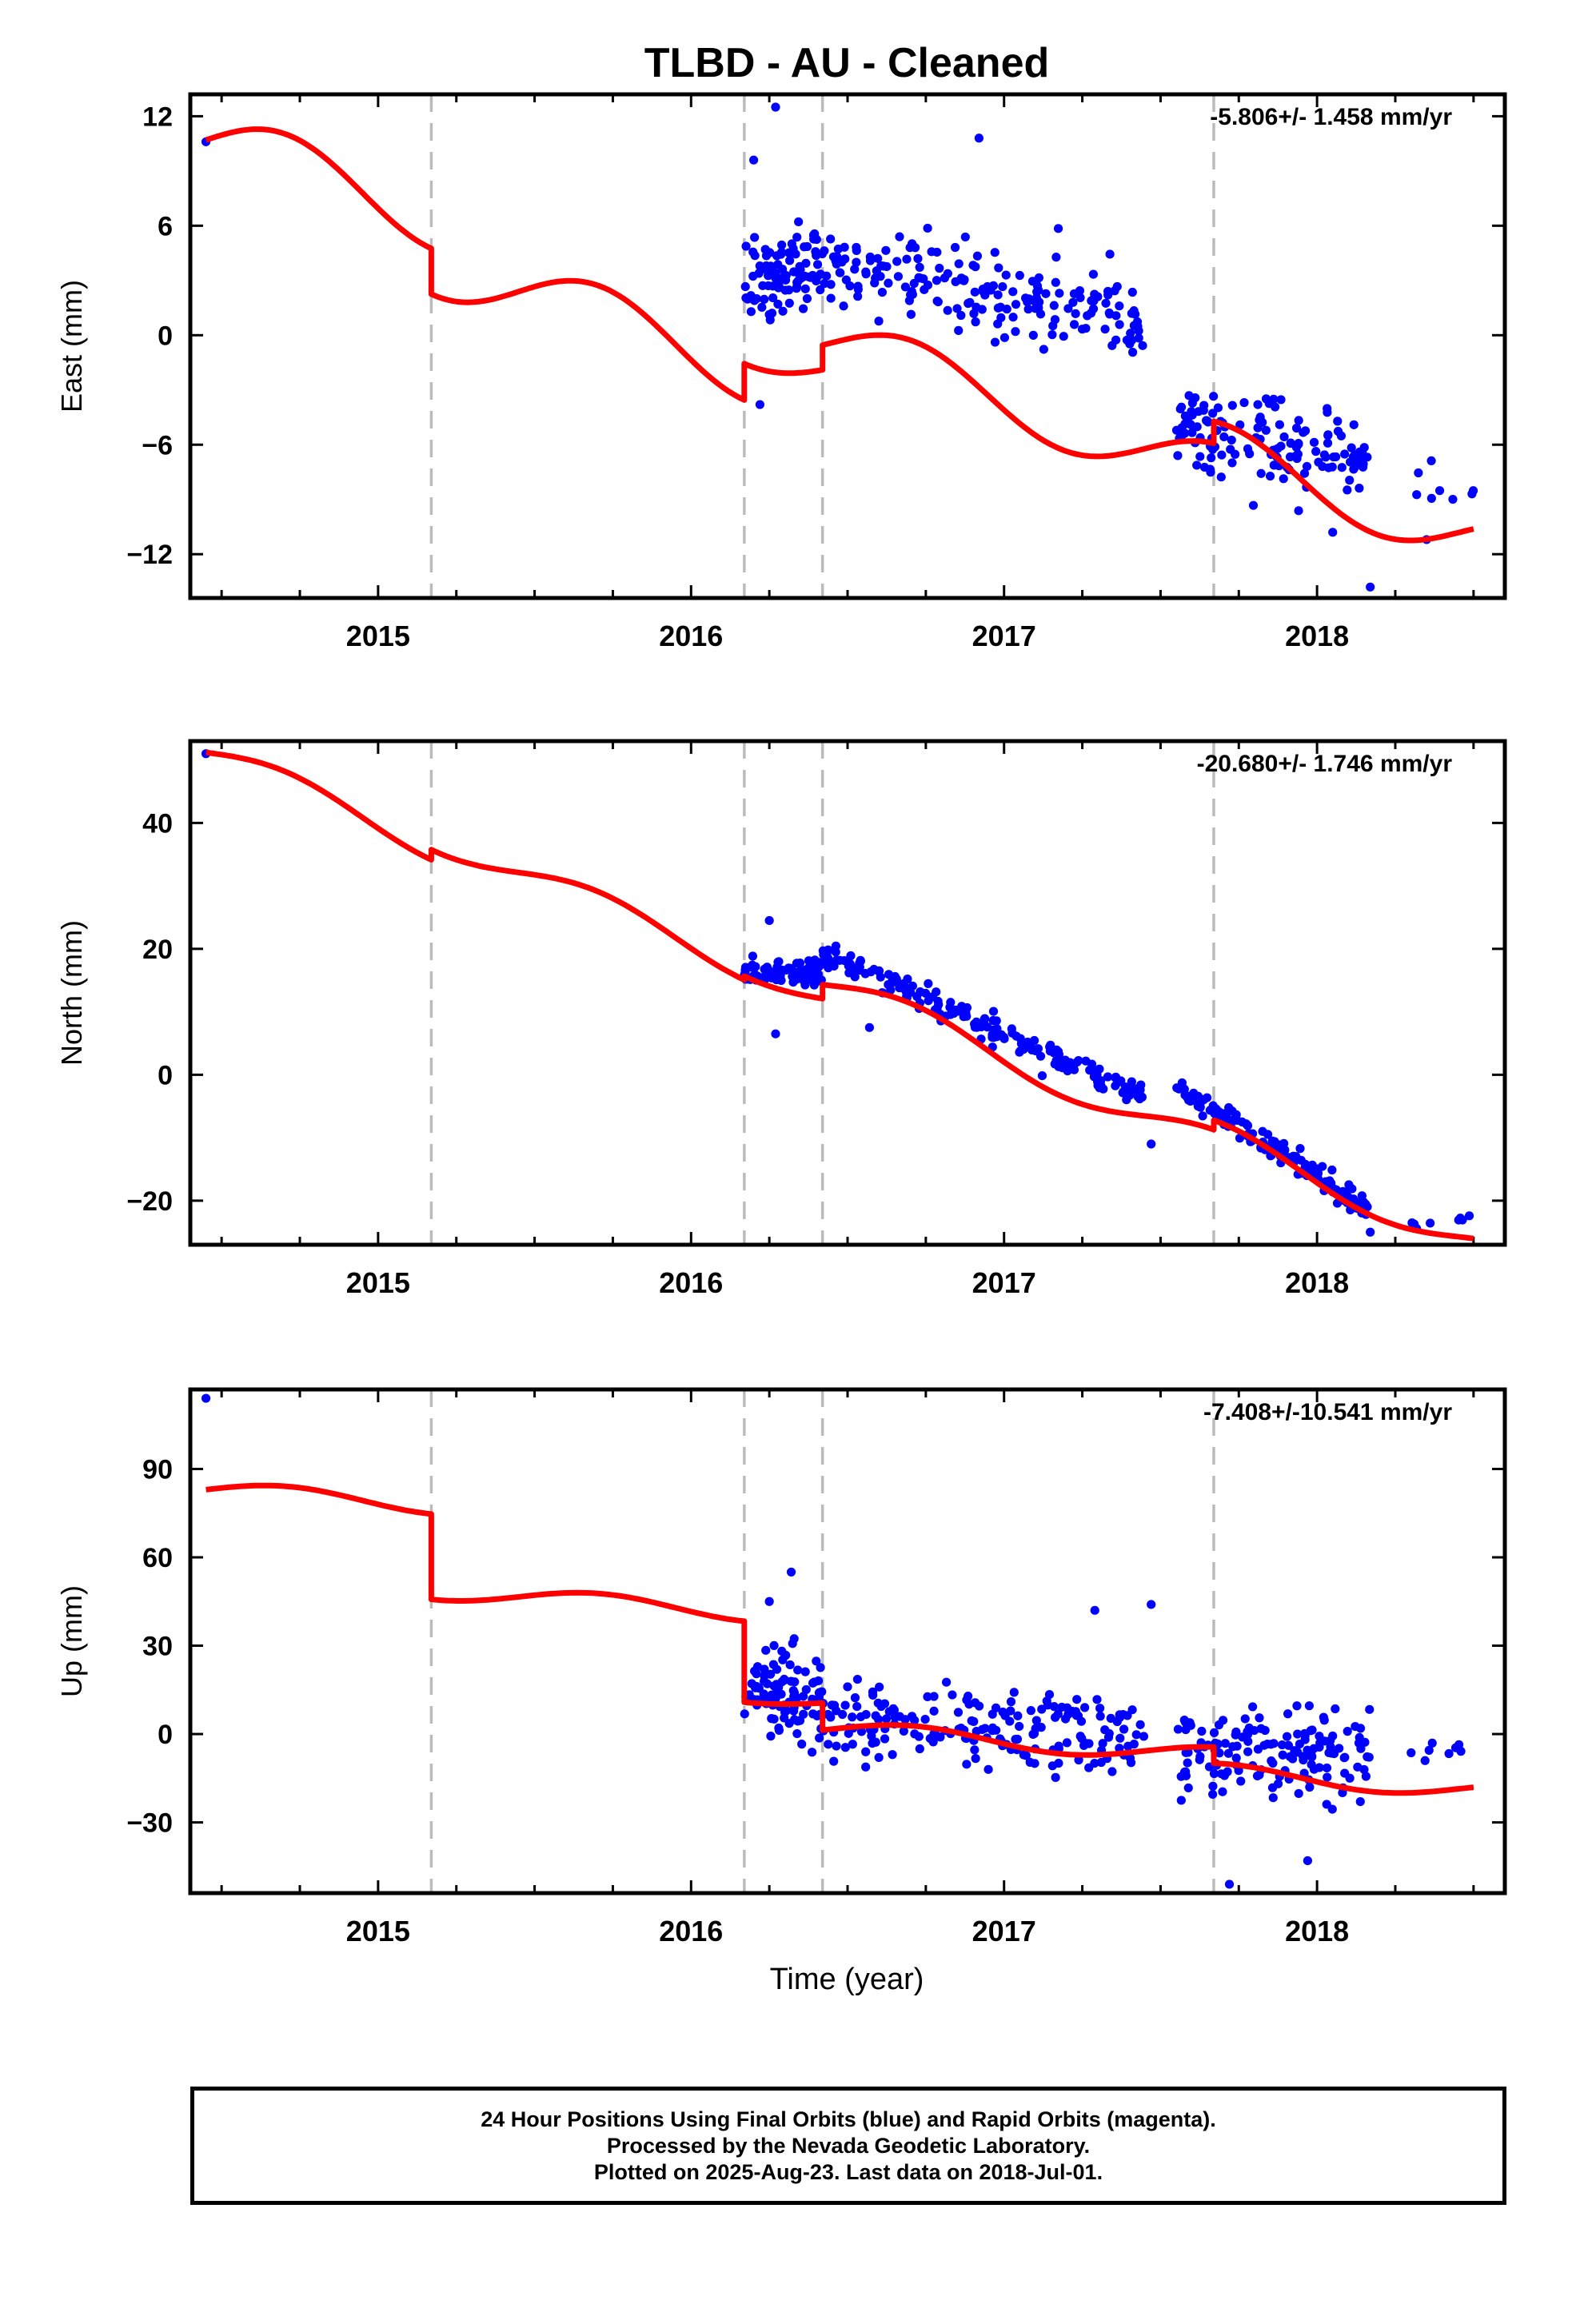 The image size is (1580, 2324). I want to click on y-axis-label: North (mm), so click(72, 993).